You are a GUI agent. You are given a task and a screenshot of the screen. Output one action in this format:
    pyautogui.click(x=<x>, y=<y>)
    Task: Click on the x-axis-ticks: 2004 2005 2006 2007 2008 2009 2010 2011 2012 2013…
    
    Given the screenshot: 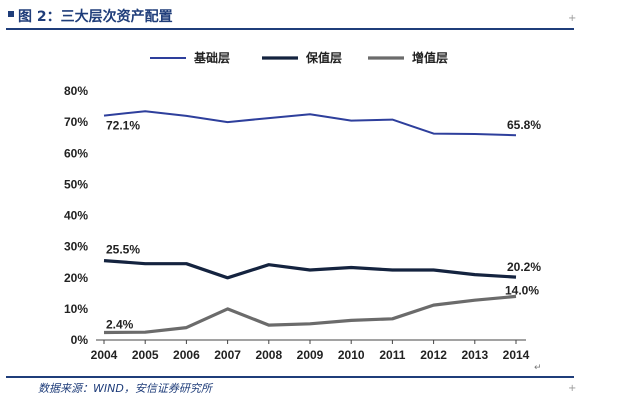 What is the action you would take?
    pyautogui.click(x=310, y=351)
    